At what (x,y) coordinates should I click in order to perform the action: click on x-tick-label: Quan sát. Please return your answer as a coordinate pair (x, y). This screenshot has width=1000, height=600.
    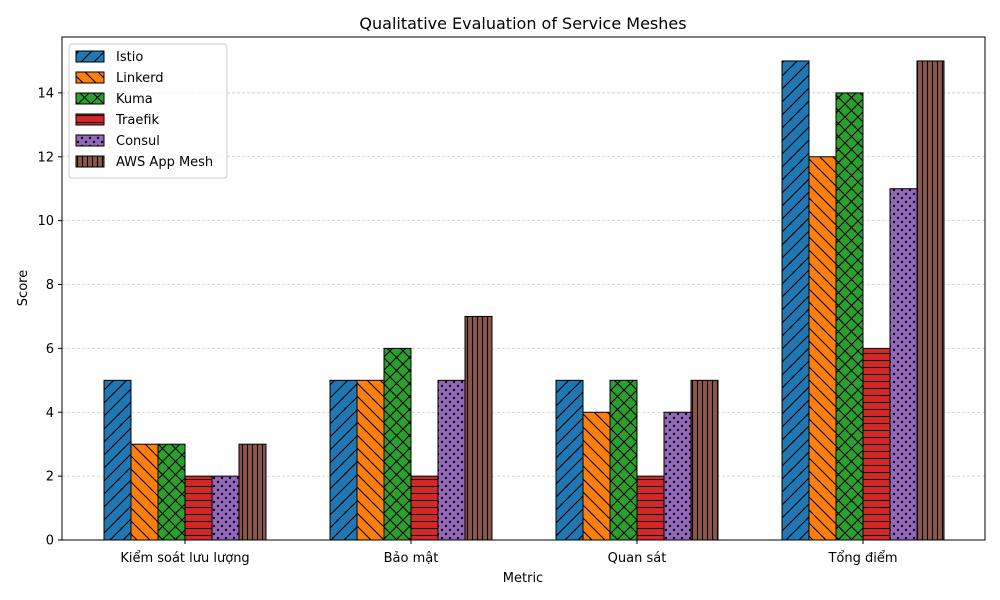
    Looking at the image, I should click on (637, 558).